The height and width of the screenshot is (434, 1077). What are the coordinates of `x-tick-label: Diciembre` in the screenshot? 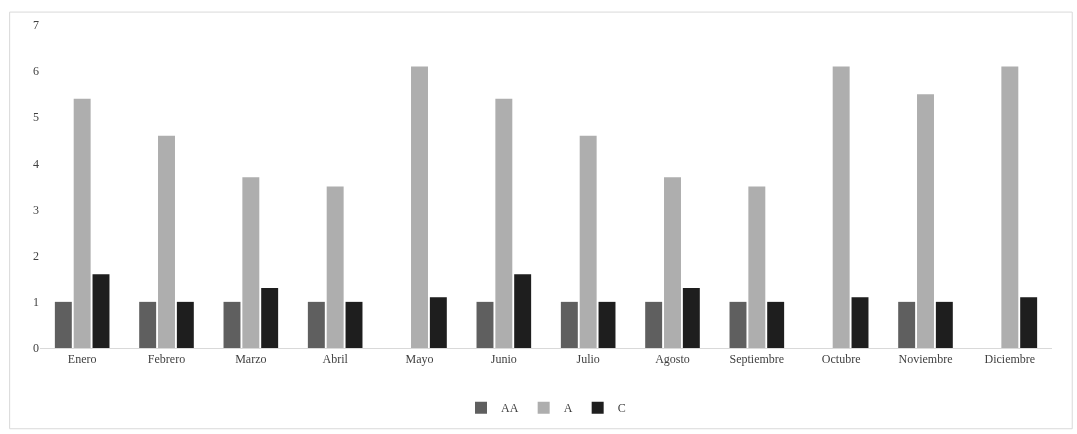 It's located at (1010, 359).